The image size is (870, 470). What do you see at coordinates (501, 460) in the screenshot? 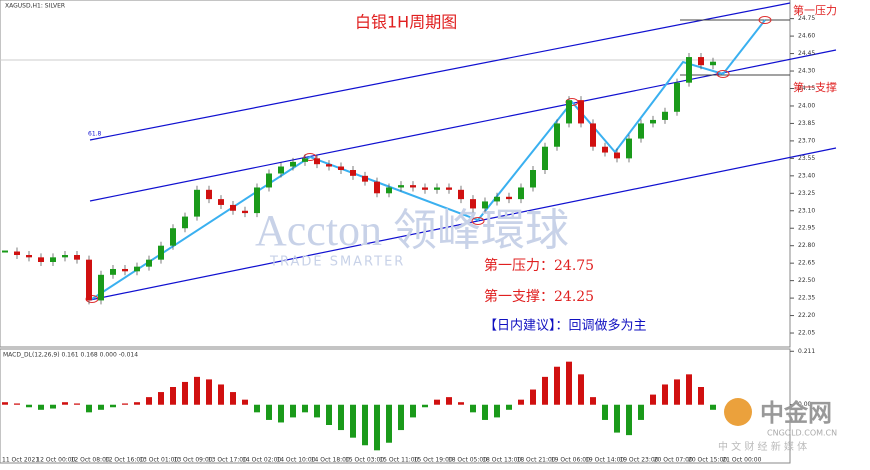
I see `x-tick-label: 18 Oct 13:00` at bounding box center [501, 460].